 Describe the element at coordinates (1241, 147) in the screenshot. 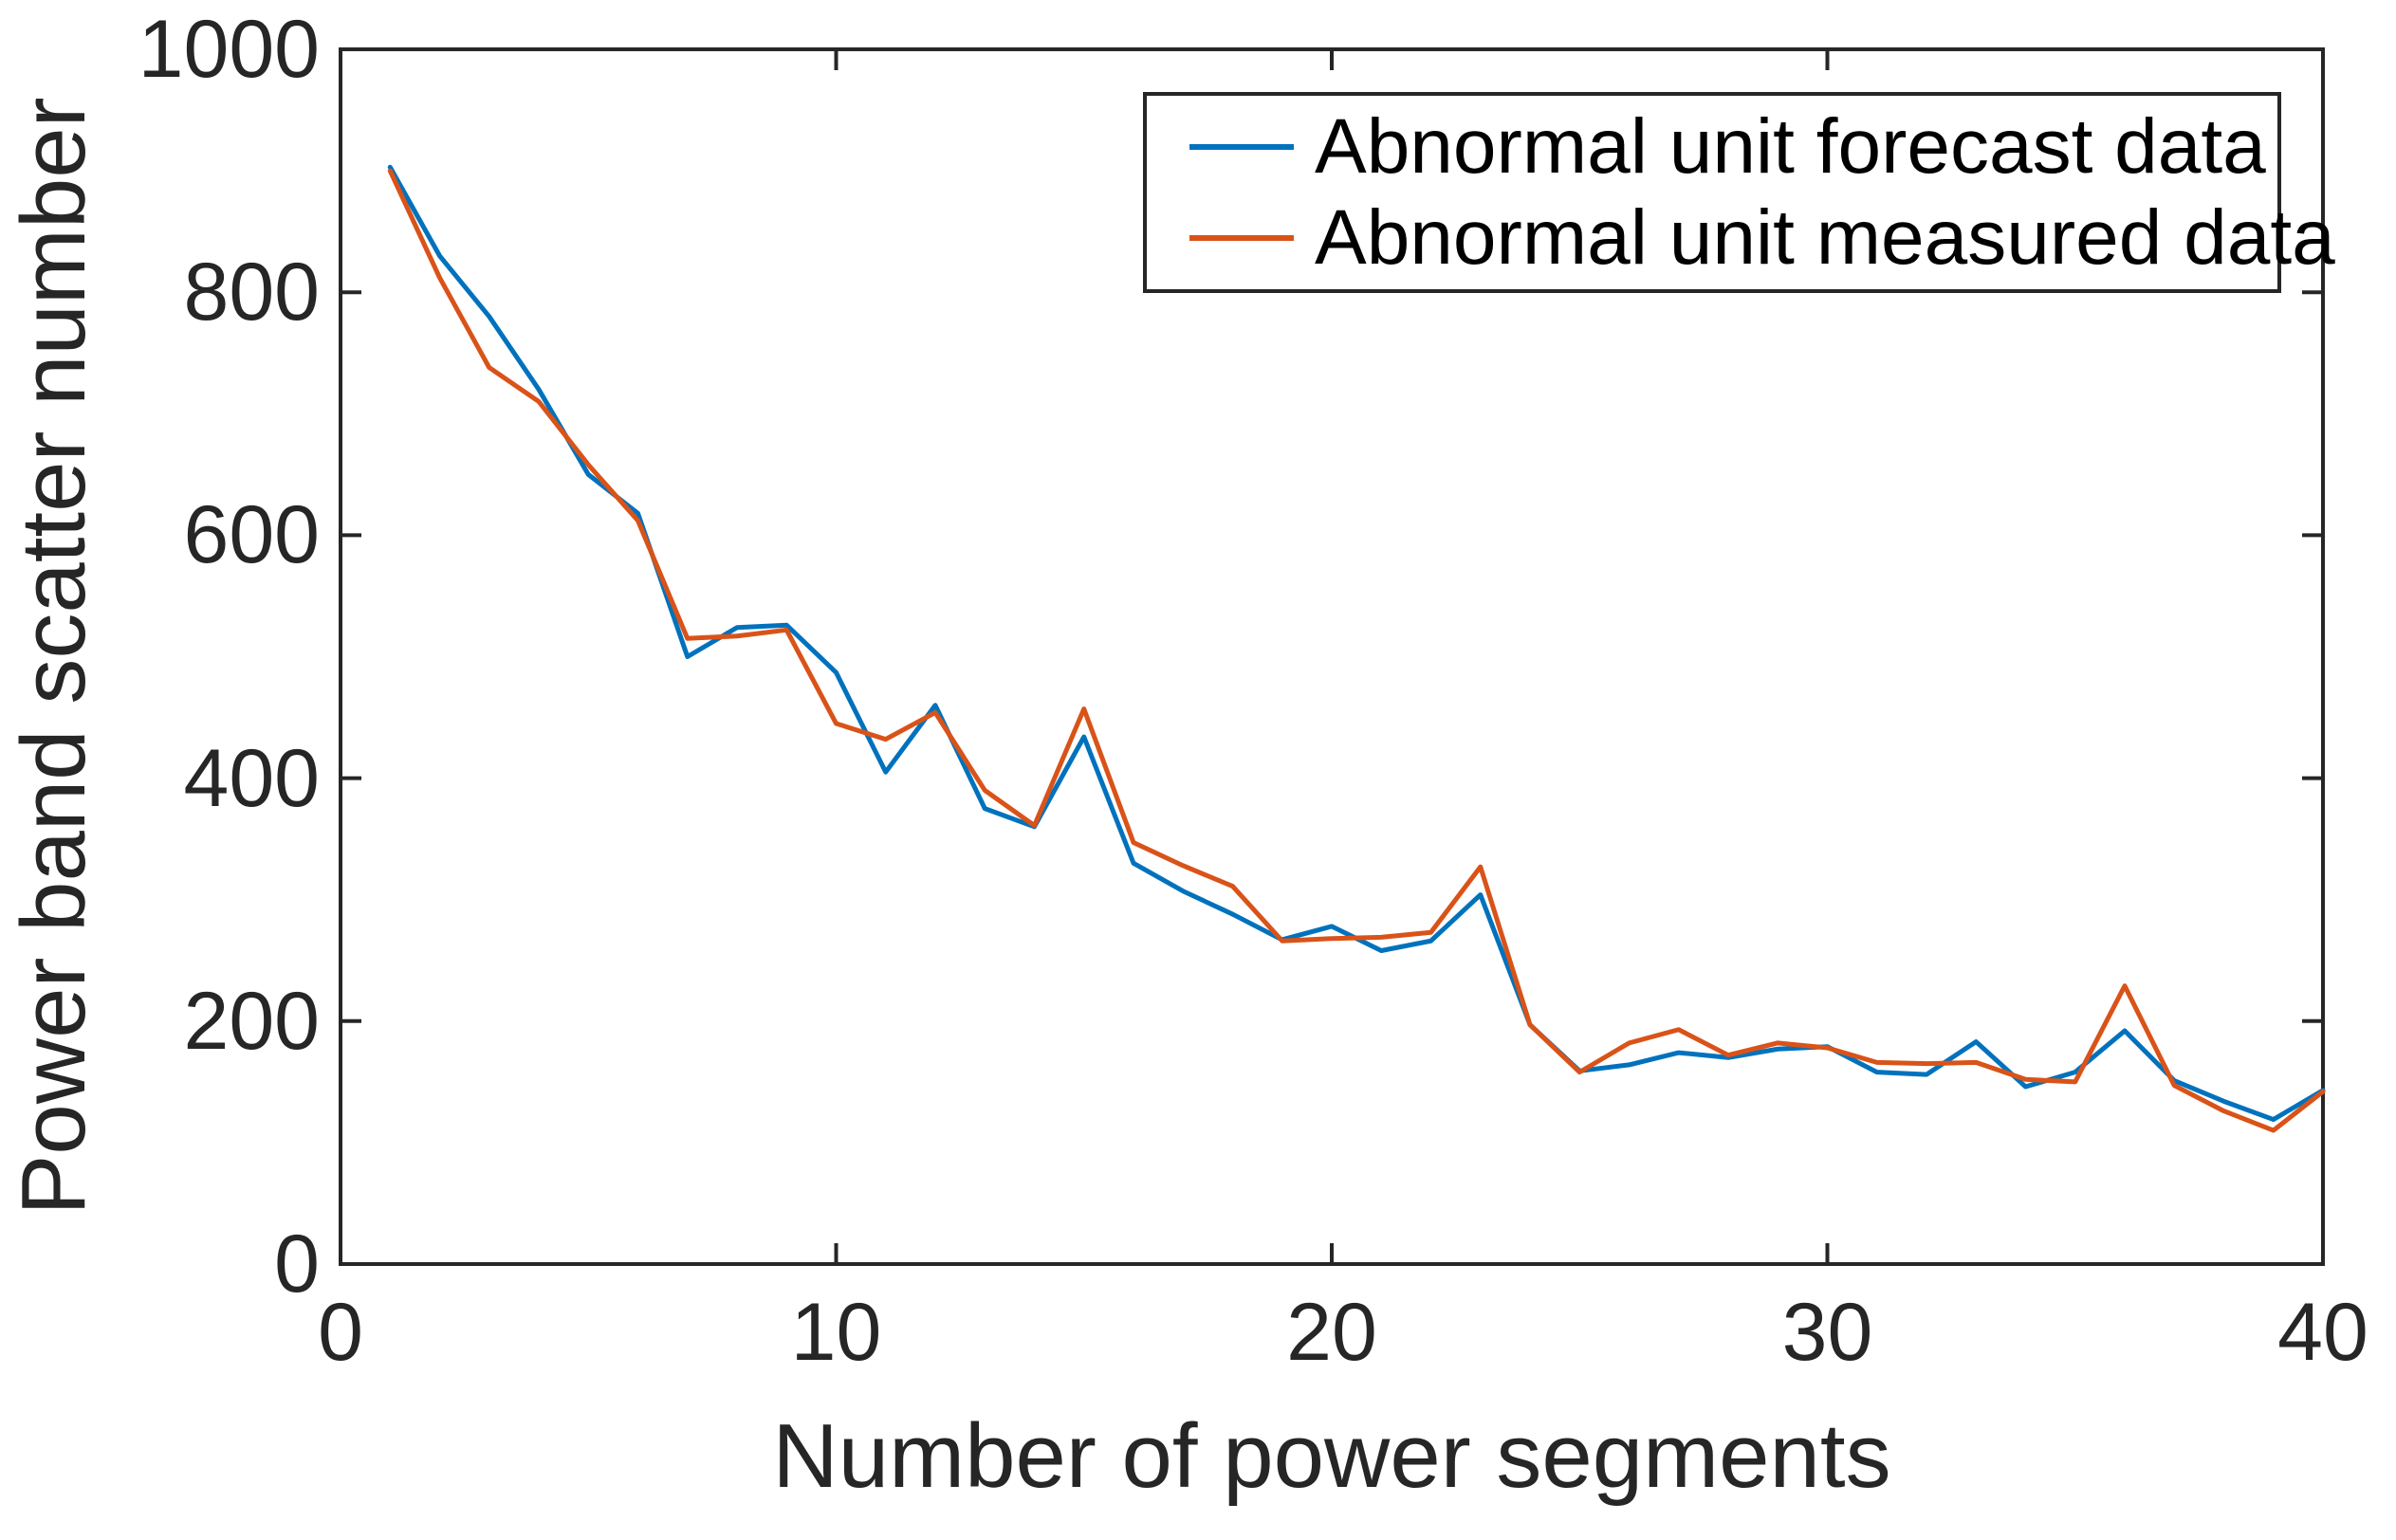

I see `forecast-line-sample` at that location.